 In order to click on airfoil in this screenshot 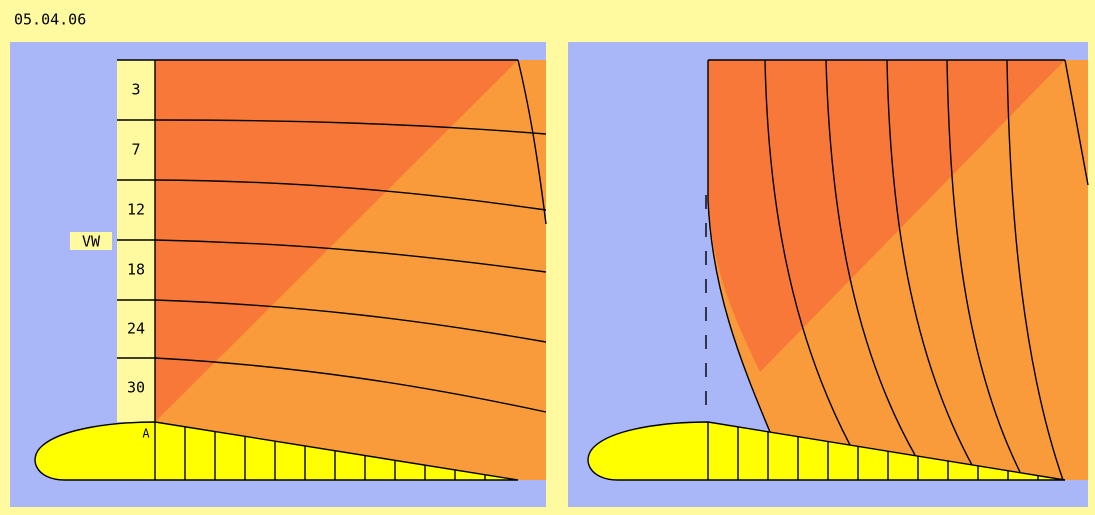, I will do `click(276, 451)`.